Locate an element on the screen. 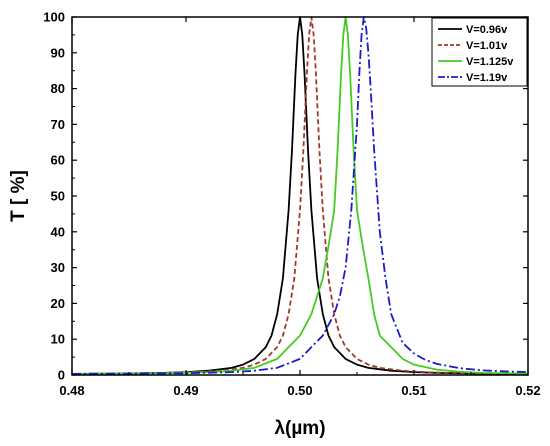  y-tick-label: 30 is located at coordinates (58, 267).